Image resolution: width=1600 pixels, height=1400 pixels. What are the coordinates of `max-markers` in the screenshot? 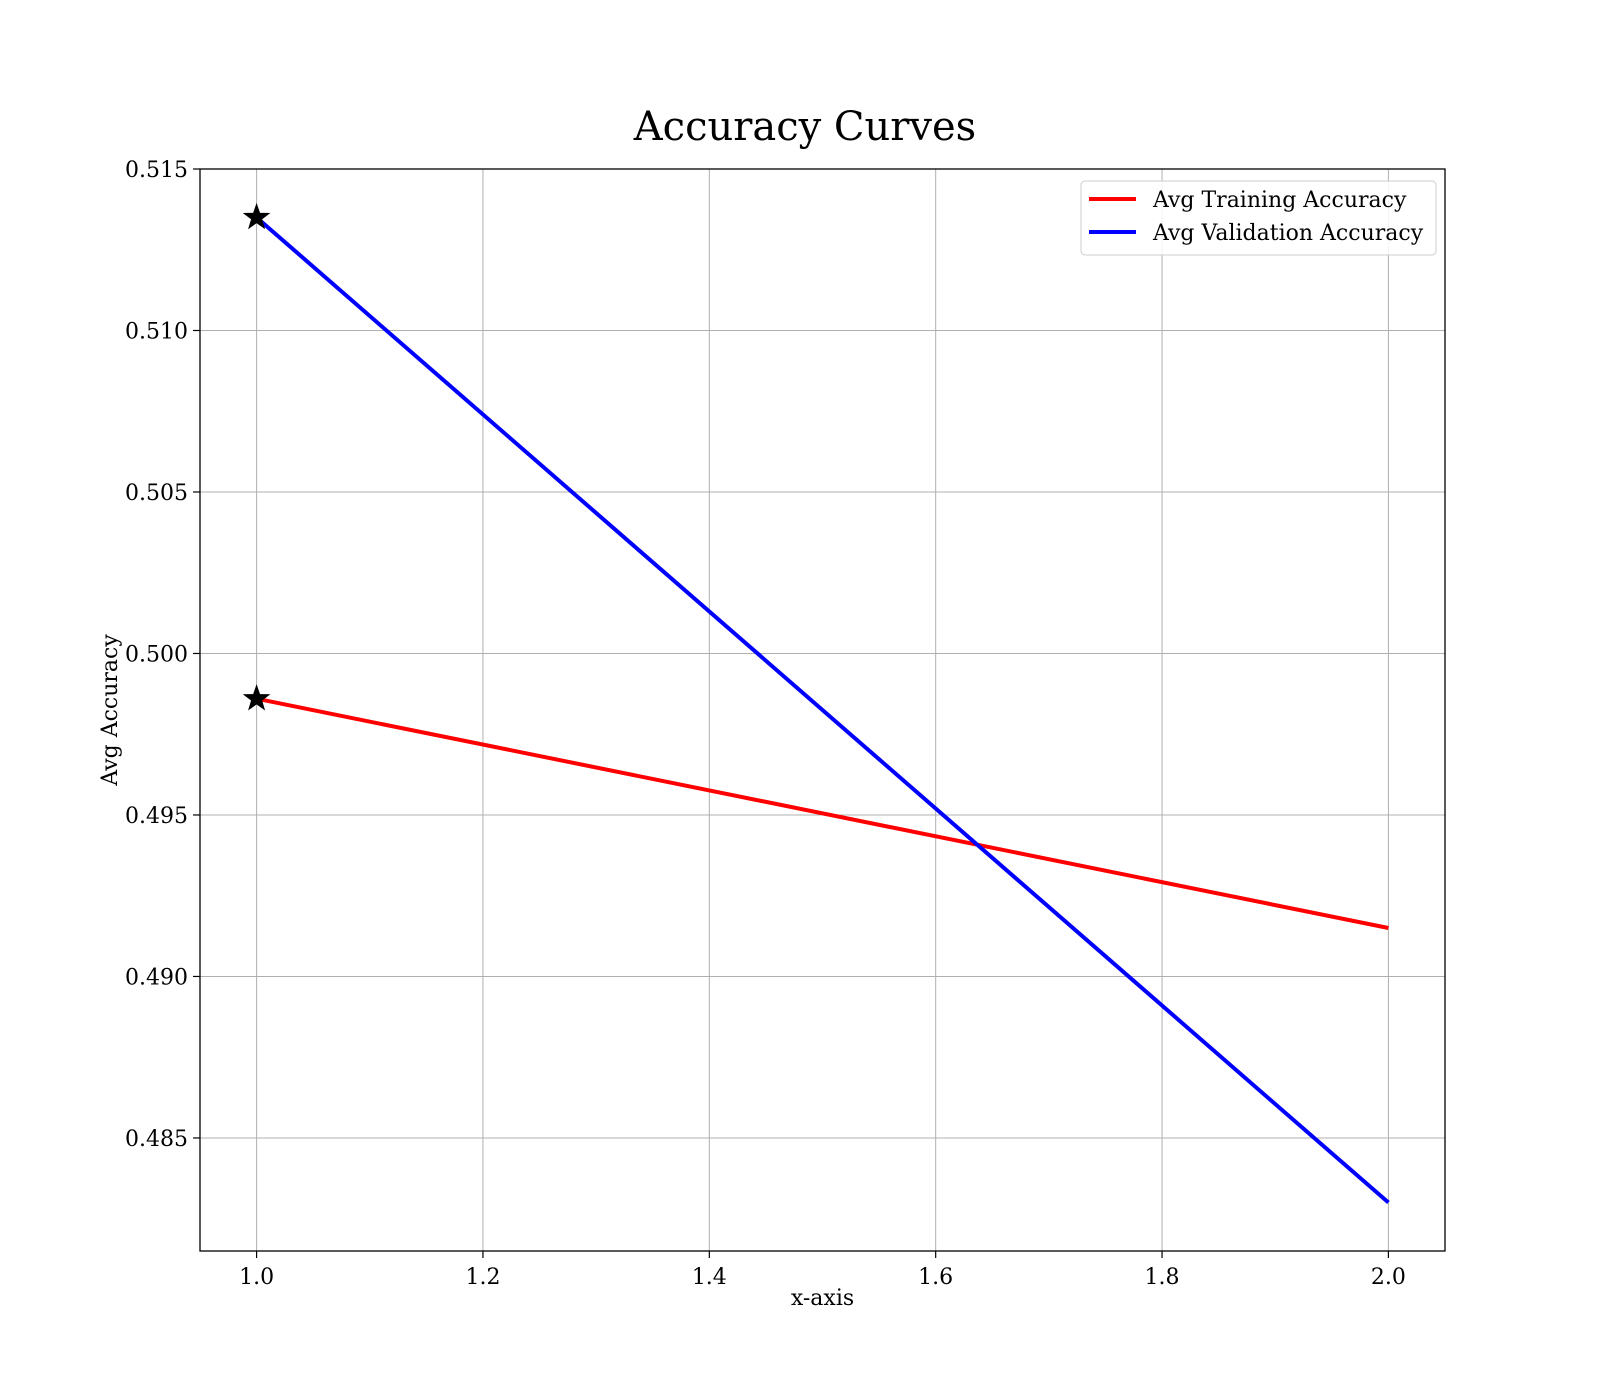 It's located at (256, 456).